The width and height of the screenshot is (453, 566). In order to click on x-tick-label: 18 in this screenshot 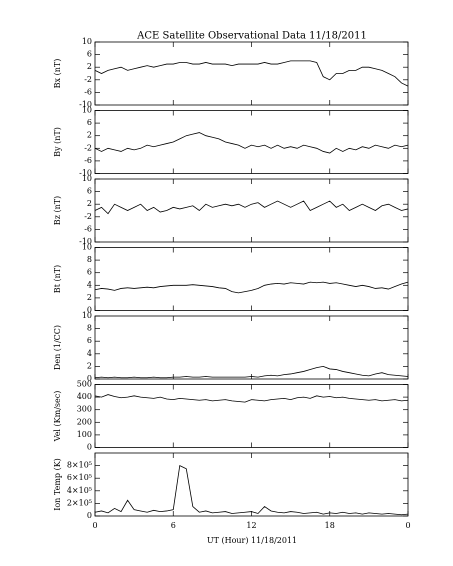, I will do `click(330, 525)`.